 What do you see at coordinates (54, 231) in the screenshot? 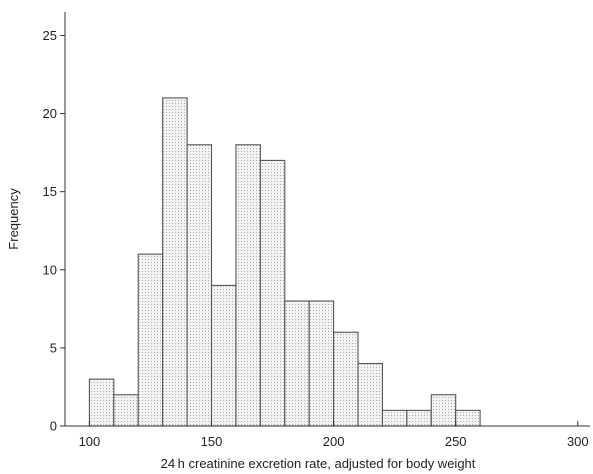
I see `y-axis-ticks: 0 5 10 15 20 25` at bounding box center [54, 231].